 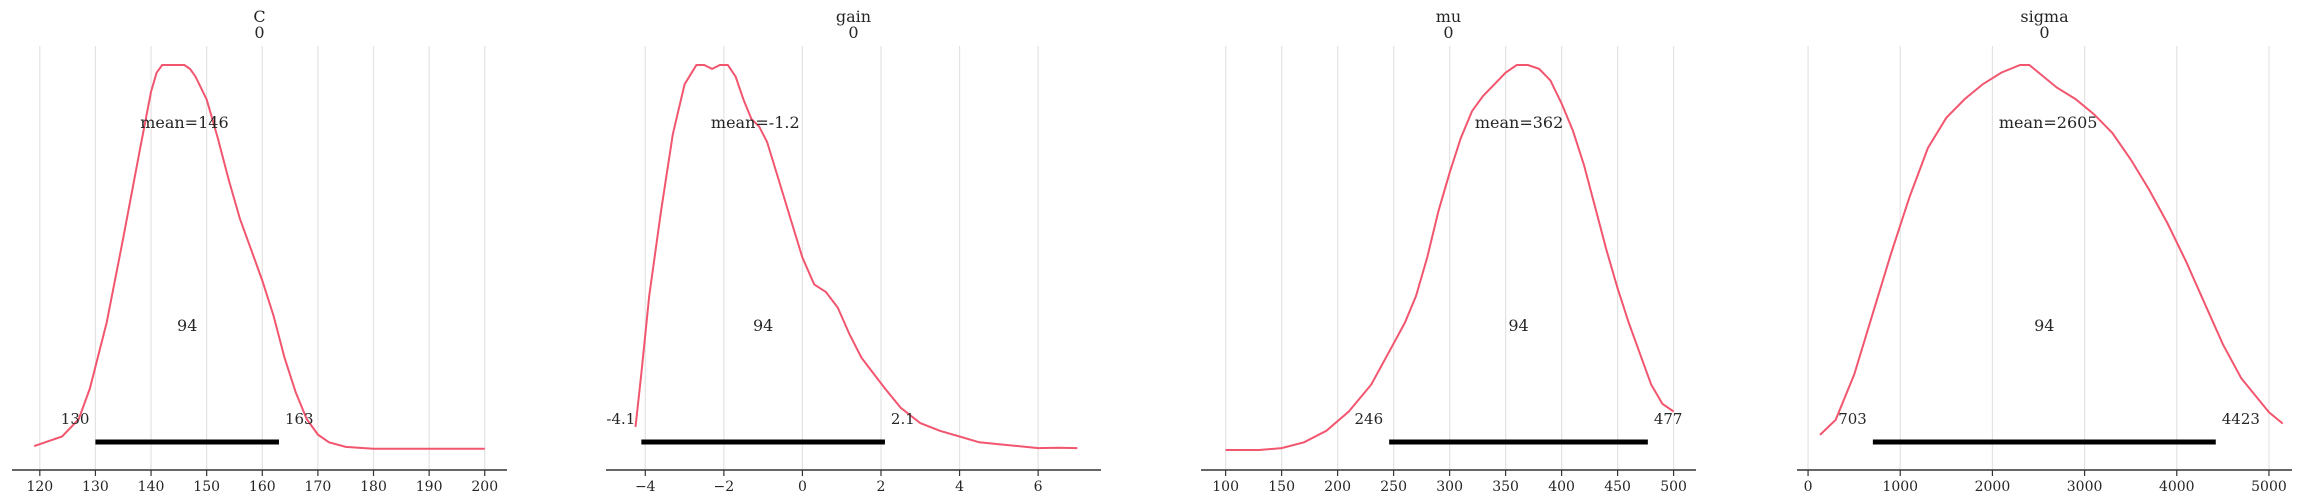 What do you see at coordinates (1561, 487) in the screenshot?
I see `x-tick-label: 400` at bounding box center [1561, 487].